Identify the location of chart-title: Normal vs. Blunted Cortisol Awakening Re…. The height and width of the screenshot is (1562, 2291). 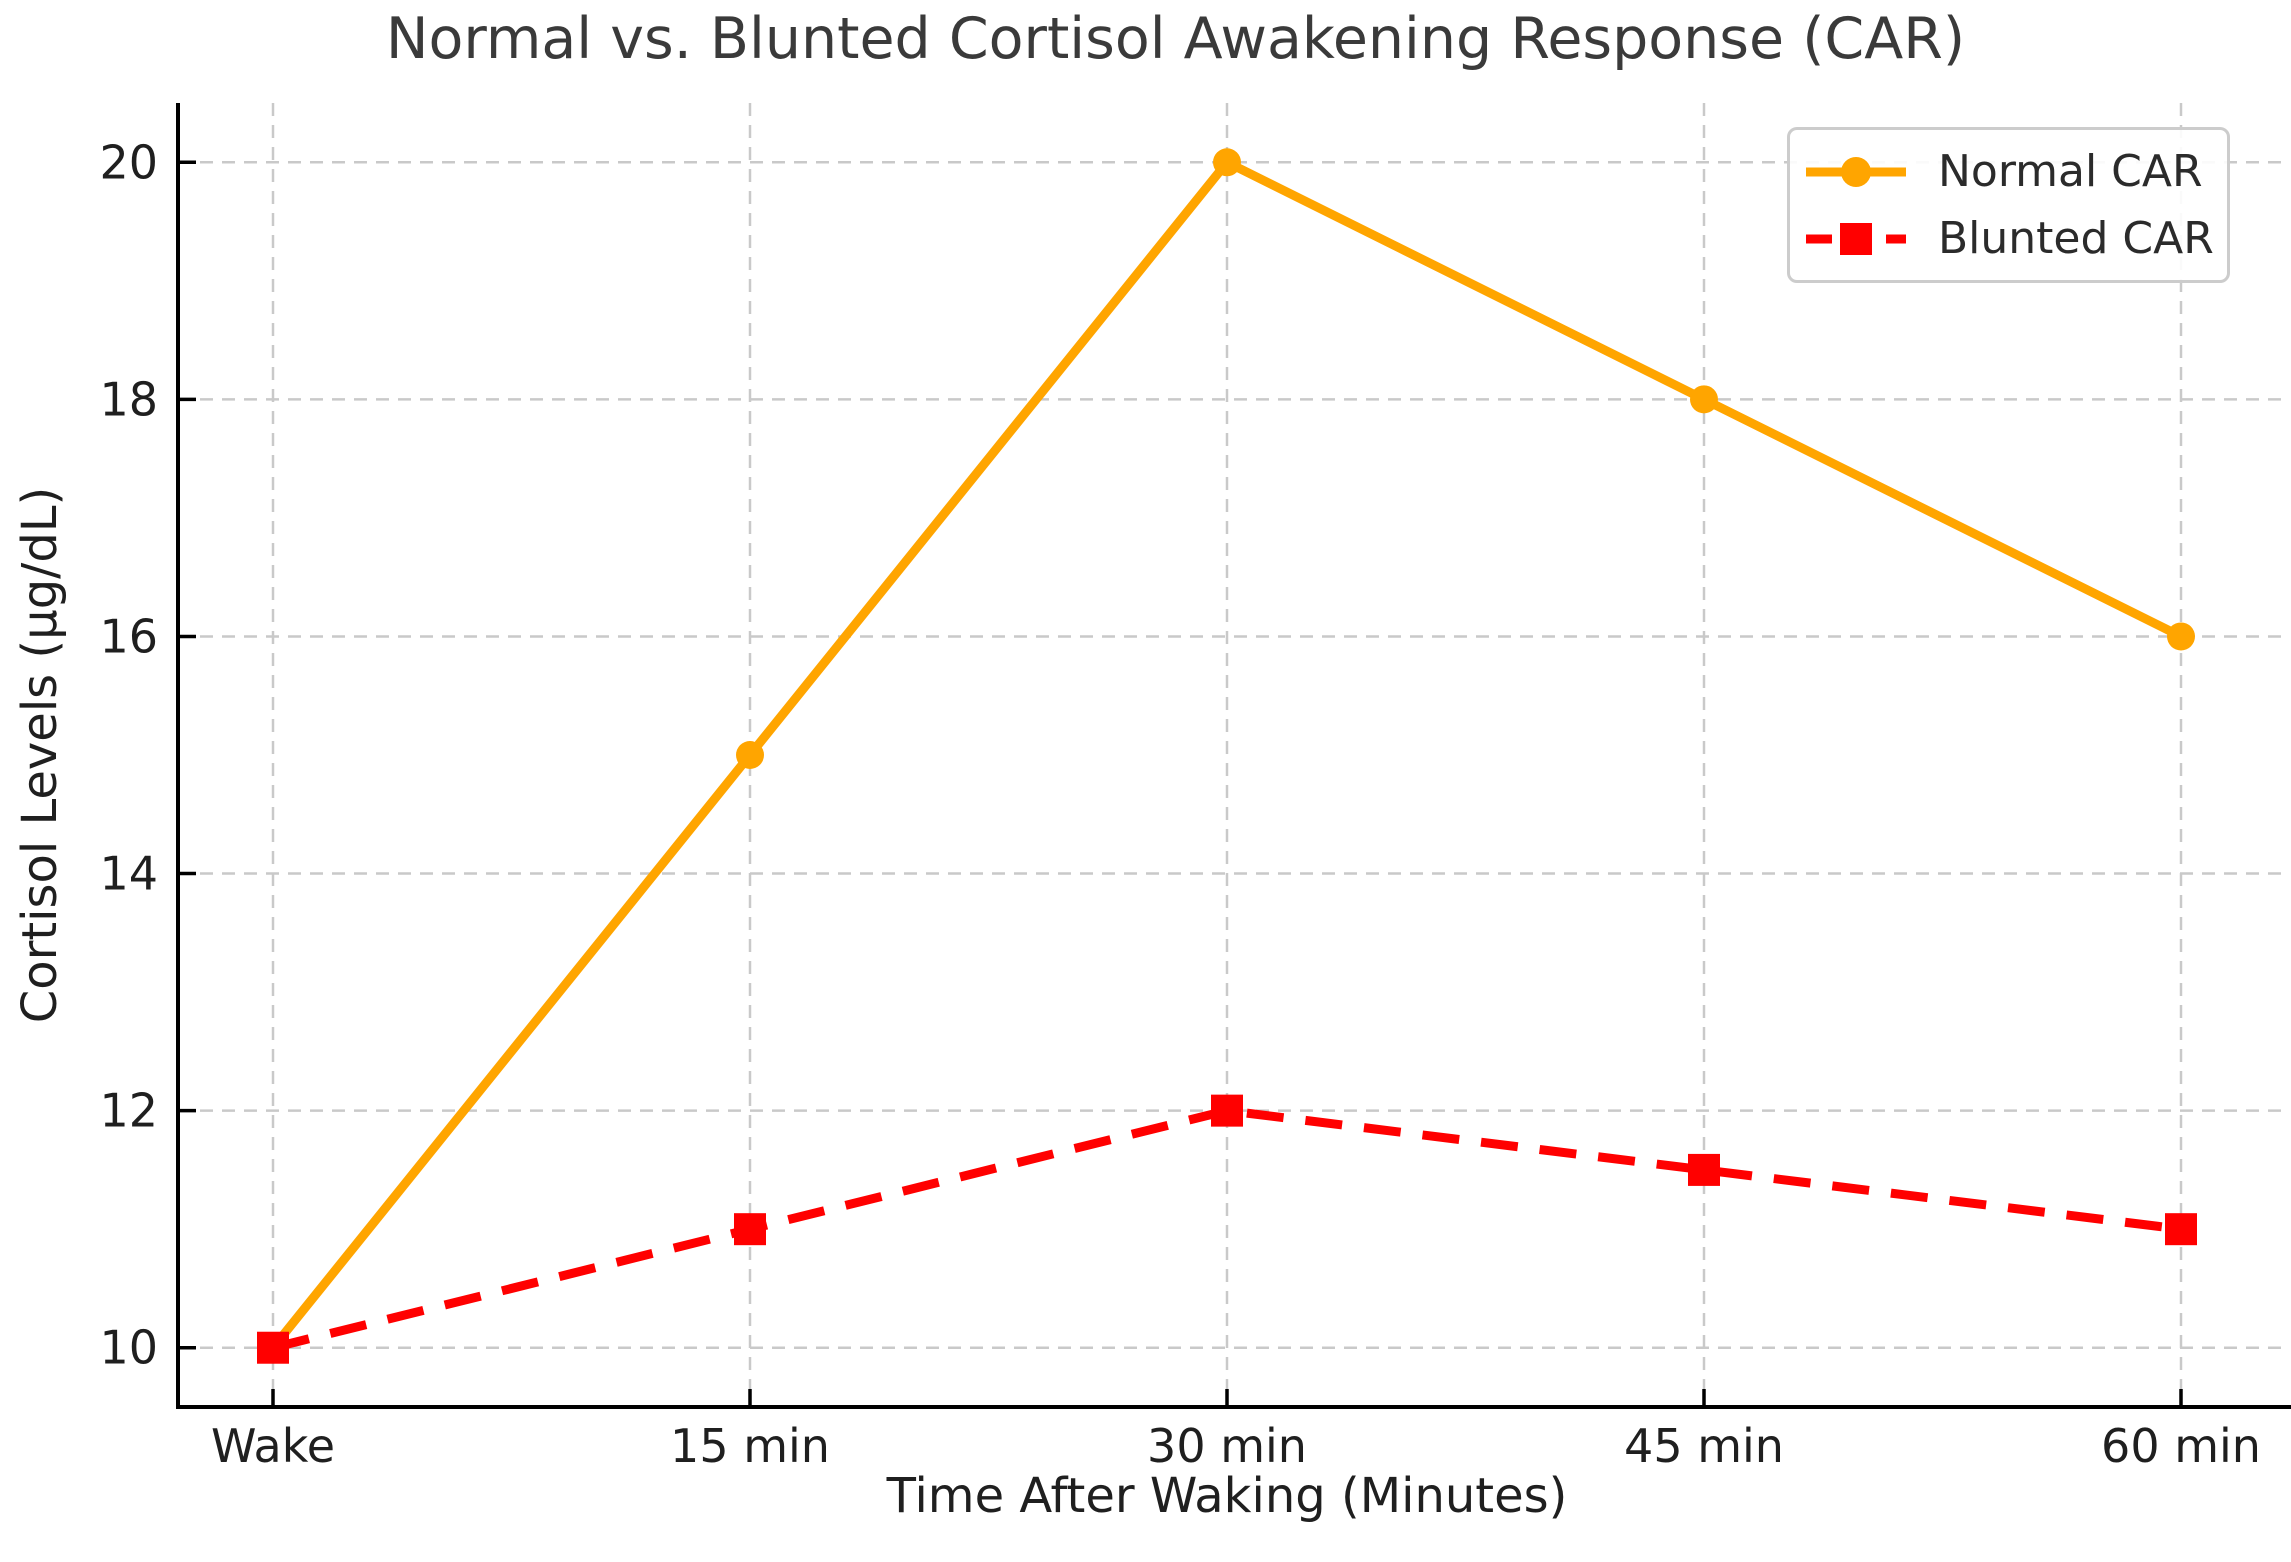
(1175, 39).